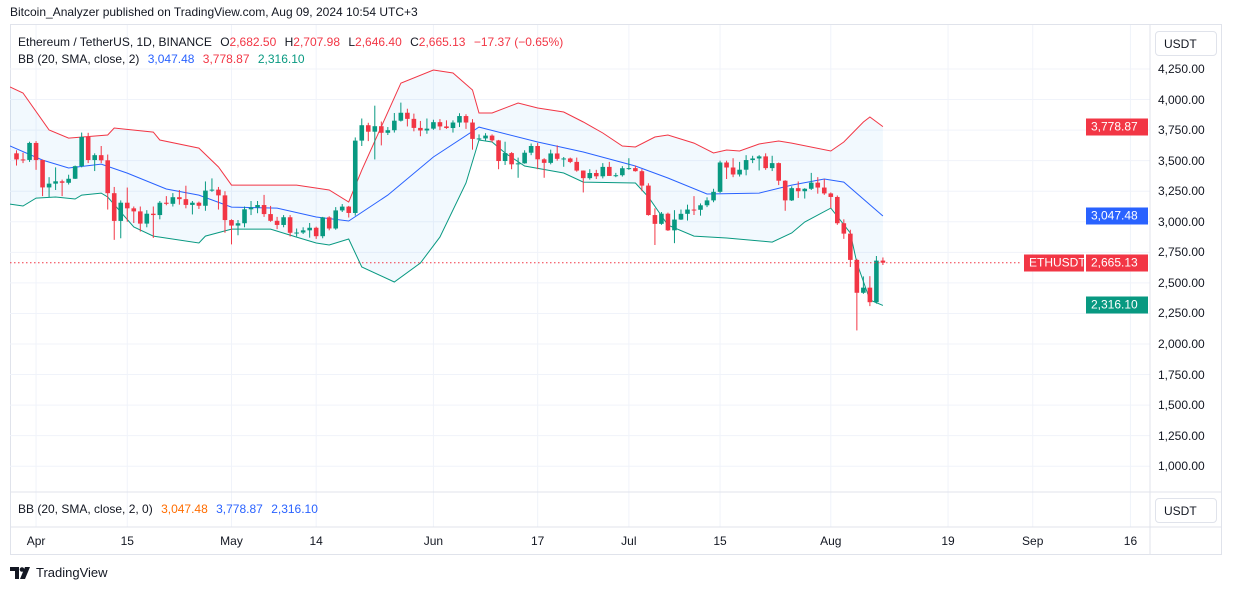  I want to click on bb-basis-badge: 3,047.48, so click(1117, 216).